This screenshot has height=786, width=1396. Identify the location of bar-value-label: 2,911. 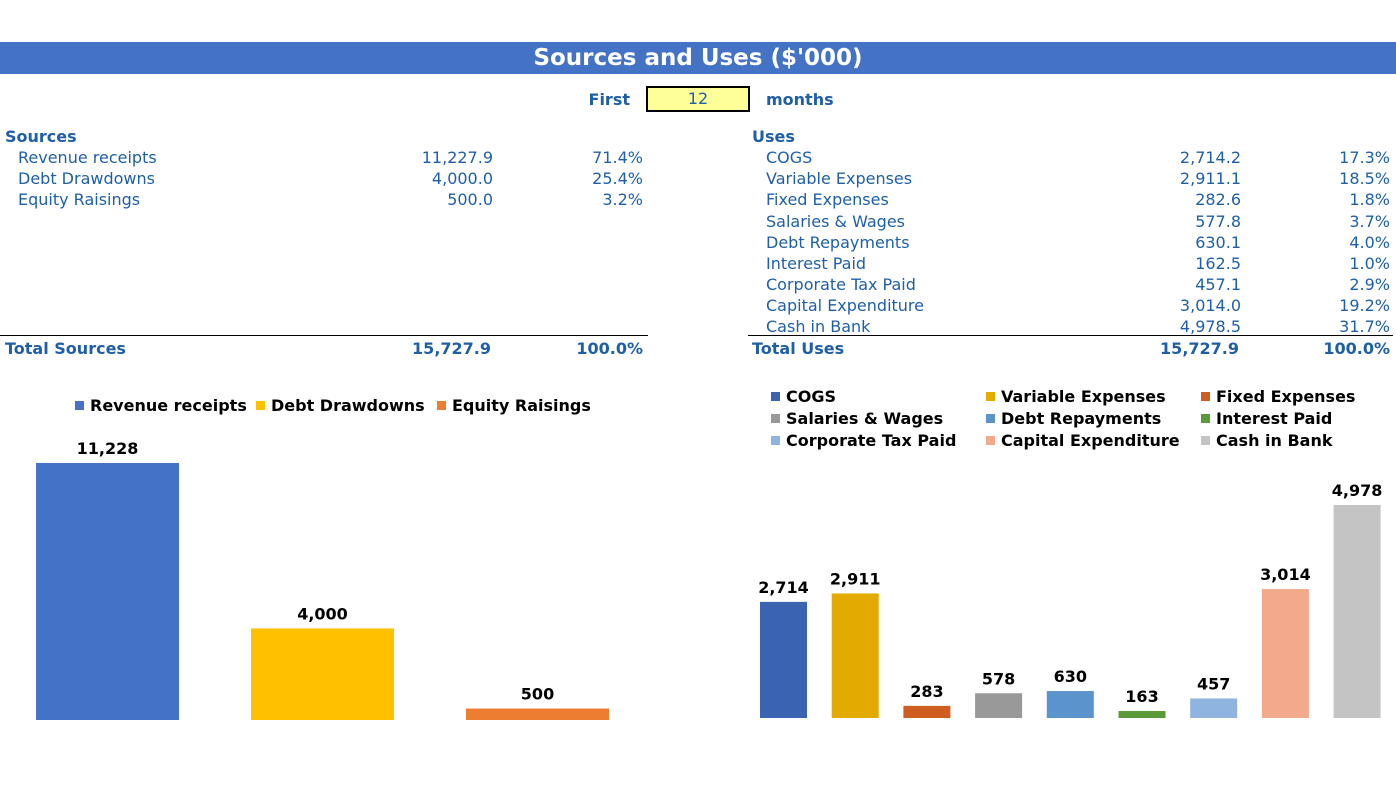
(855, 578).